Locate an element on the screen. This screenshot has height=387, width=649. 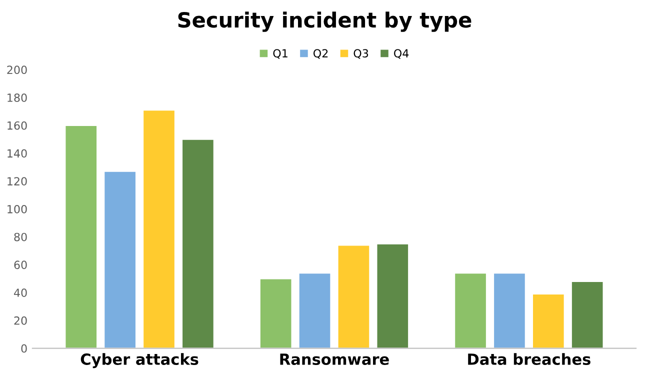
chart-title: Security incident by type is located at coordinates (325, 22).